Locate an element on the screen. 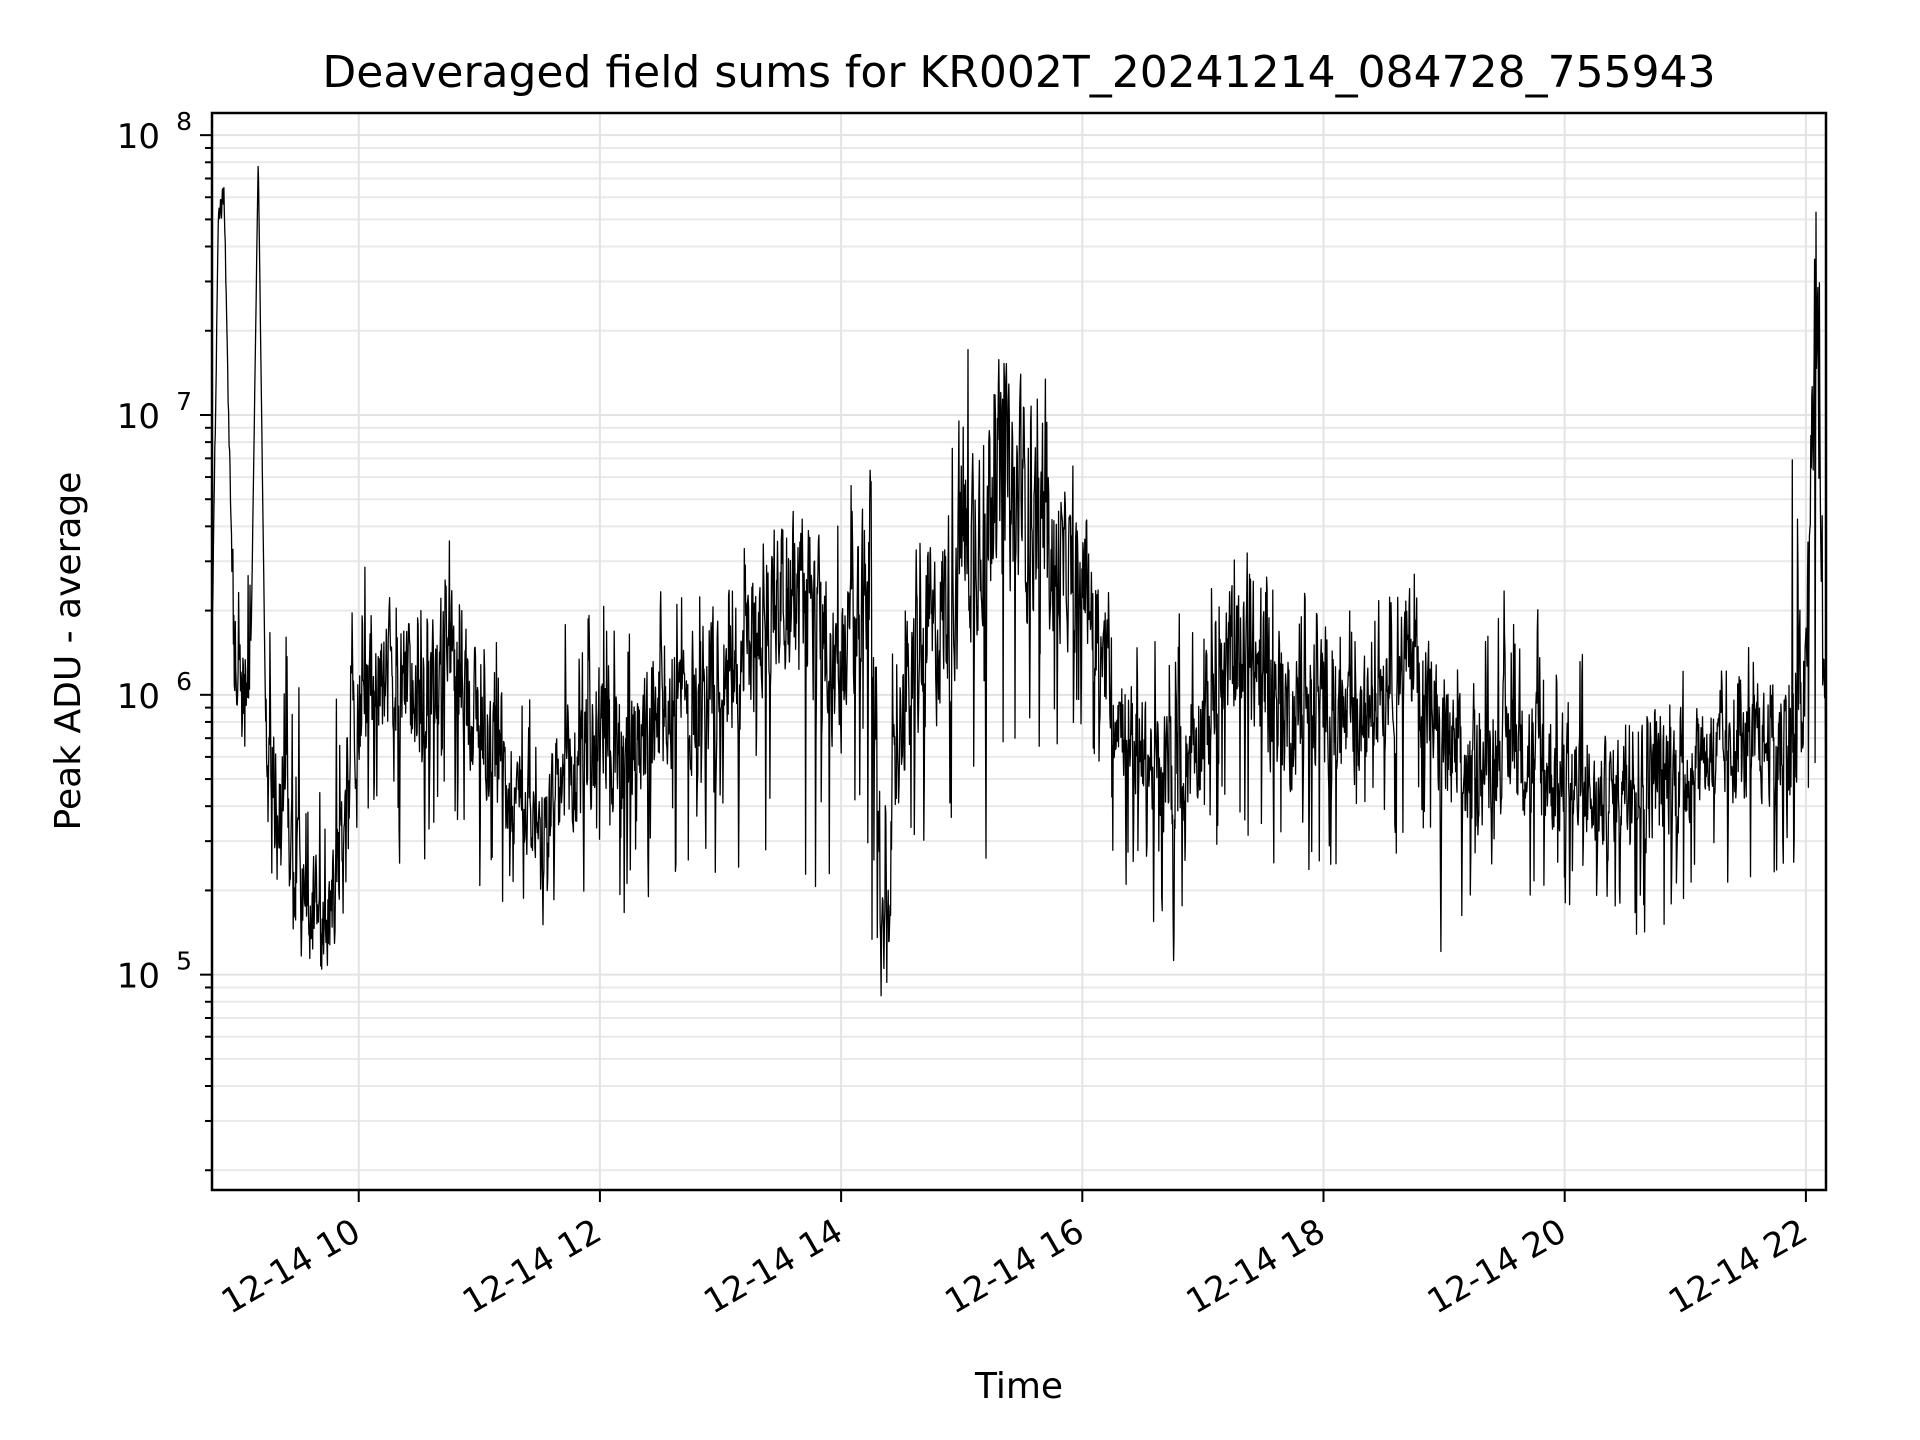  x-tick-label: 12-14 12 is located at coordinates (532, 1266).